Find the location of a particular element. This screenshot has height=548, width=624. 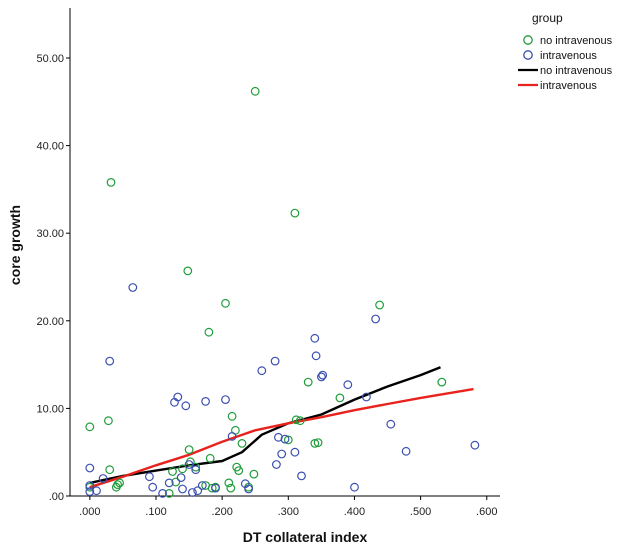

x-tick-label: .300 is located at coordinates (288, 512).